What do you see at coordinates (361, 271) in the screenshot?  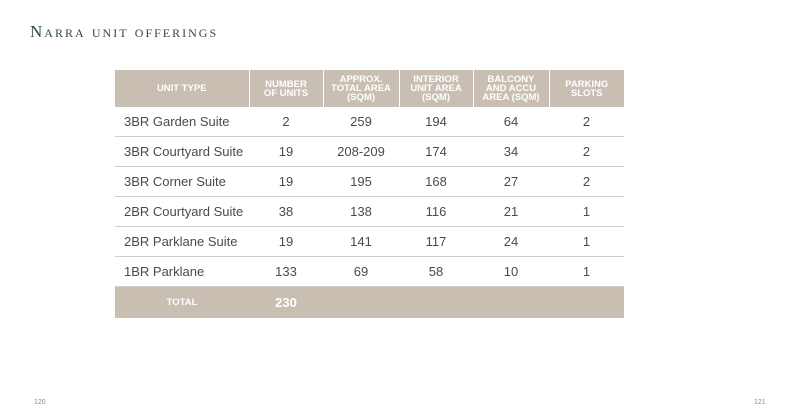 I see `cell-total-area: 69` at bounding box center [361, 271].